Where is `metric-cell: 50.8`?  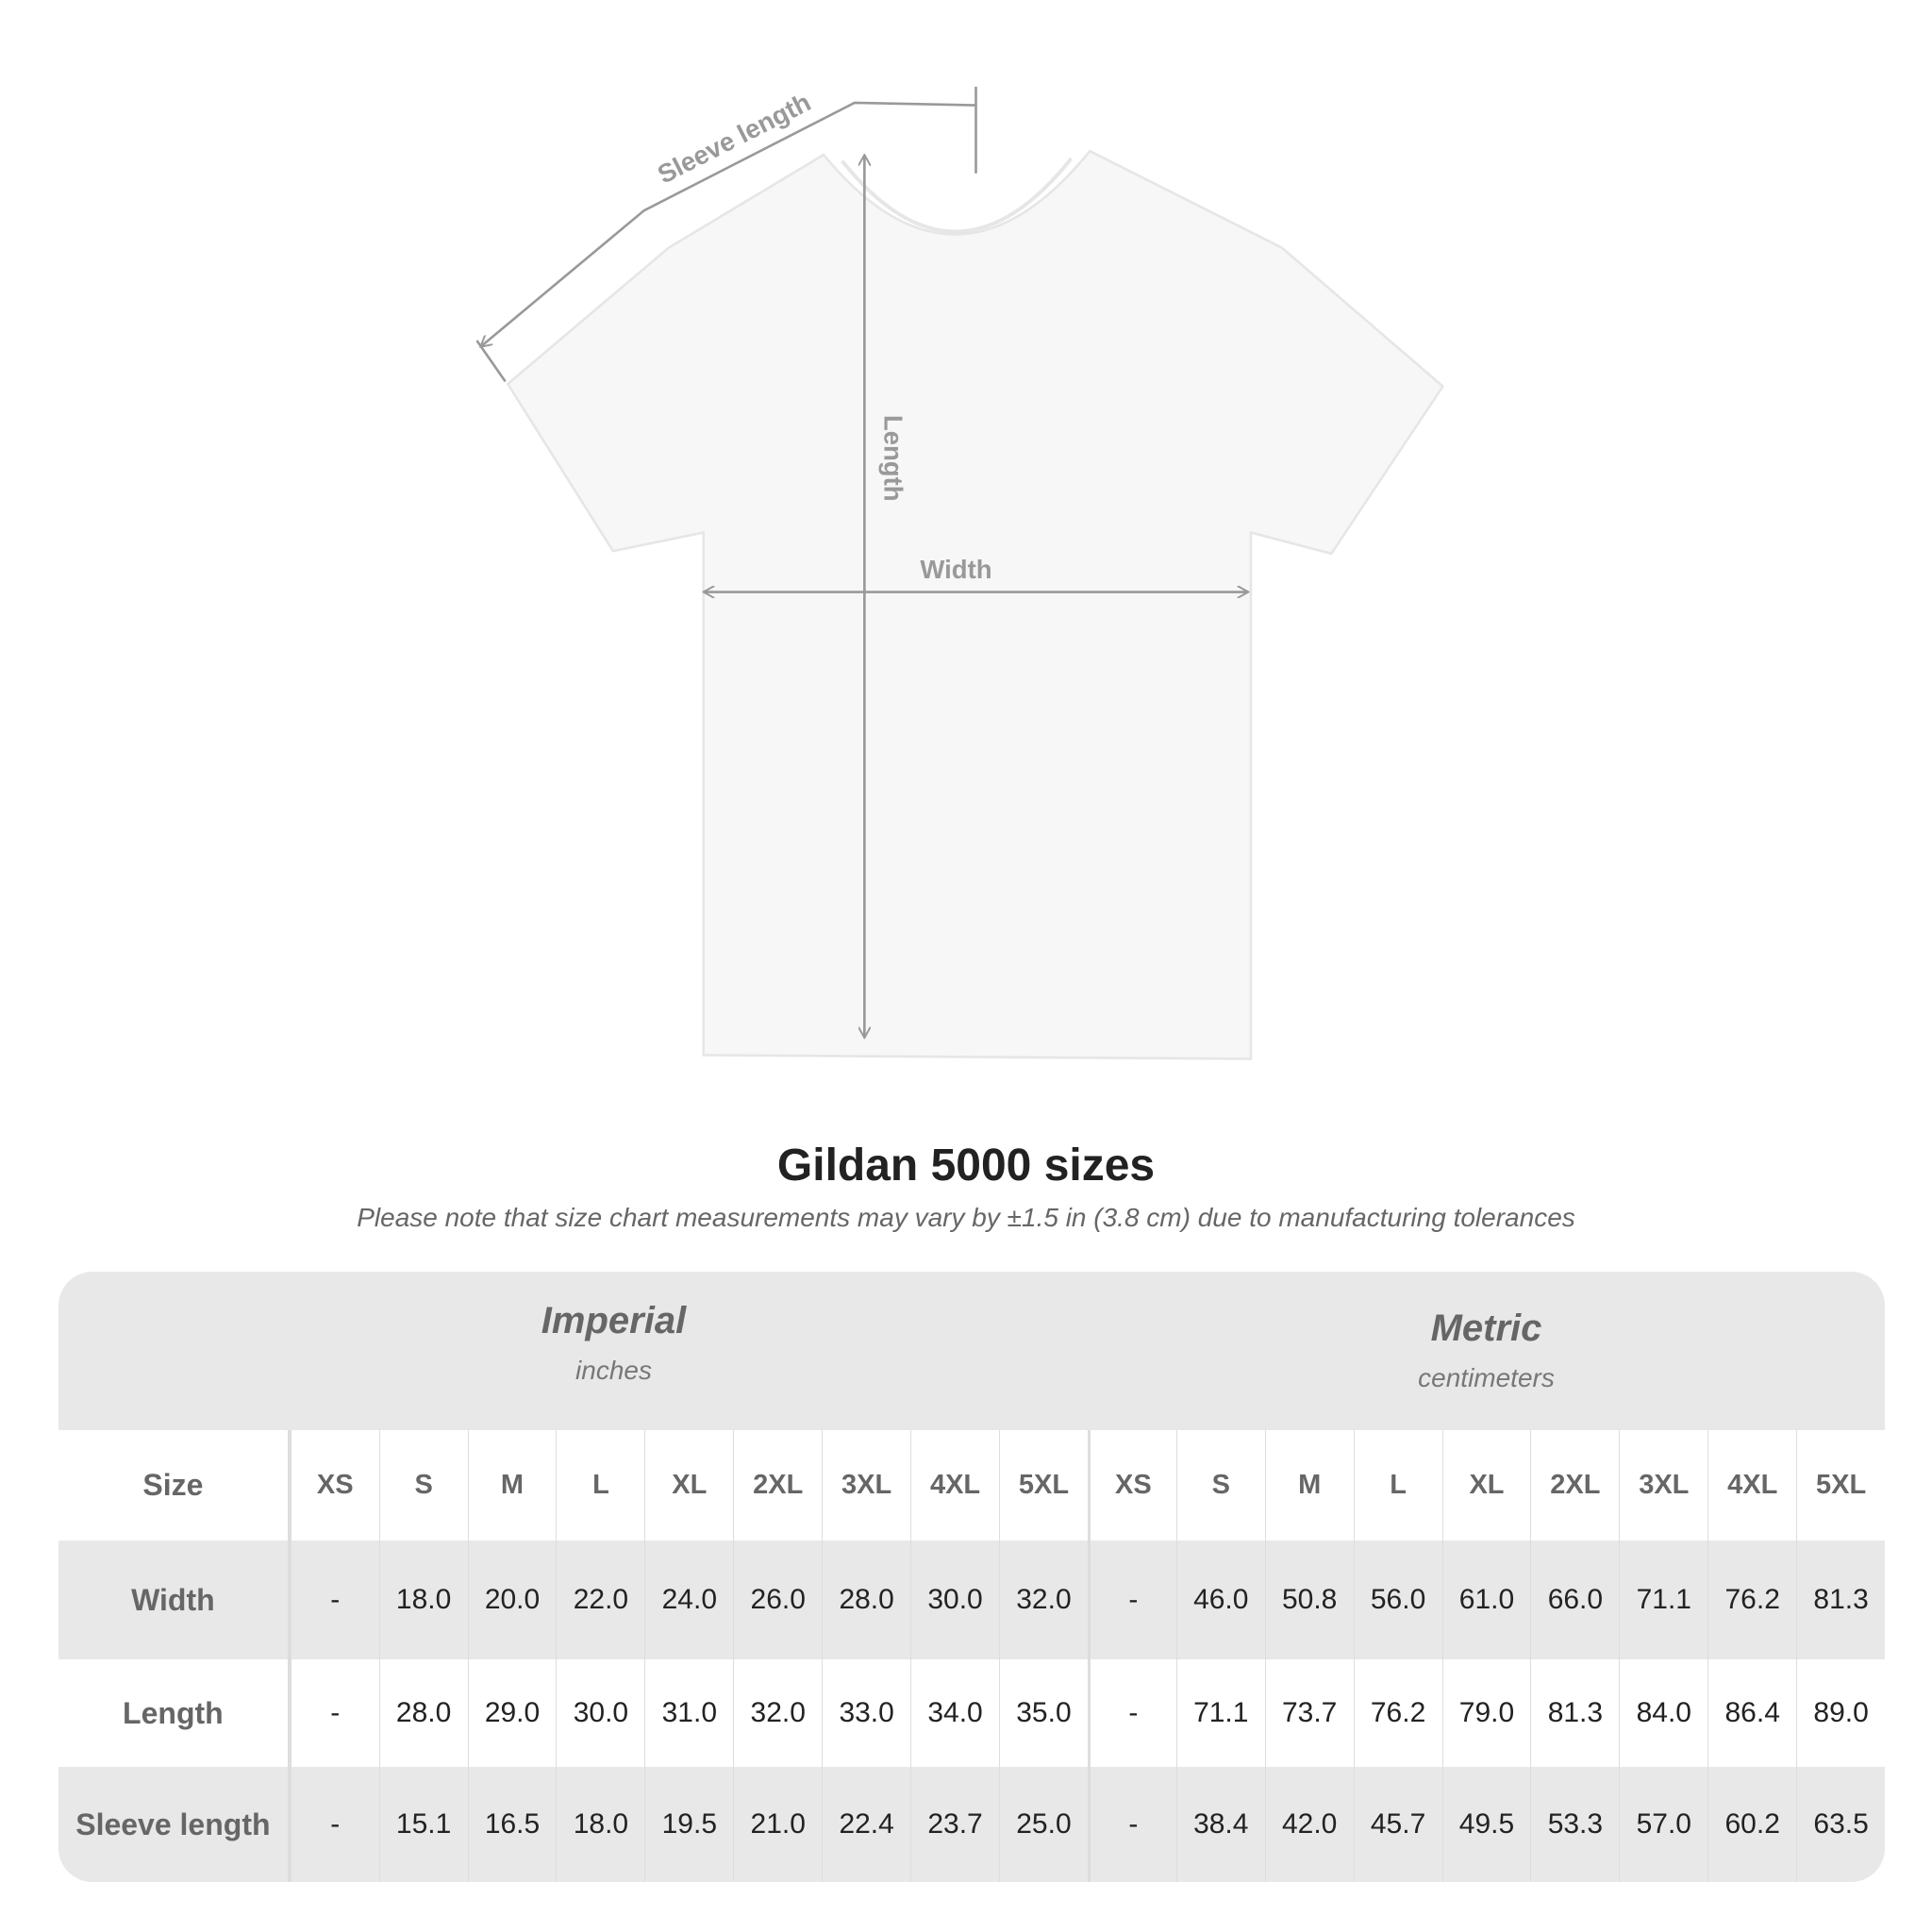
metric-cell: 50.8 is located at coordinates (1309, 1600).